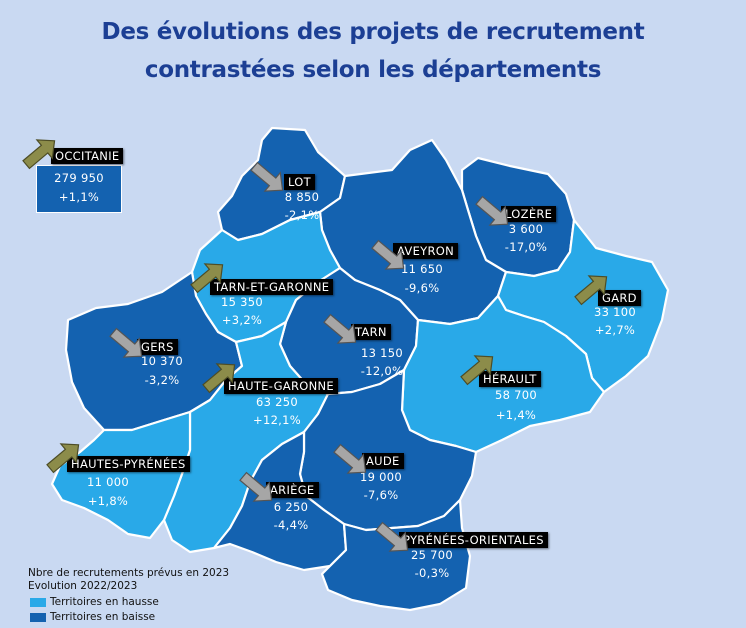 The width and height of the screenshot is (746, 628). I want to click on label-tarn: TARN, so click(371, 332).